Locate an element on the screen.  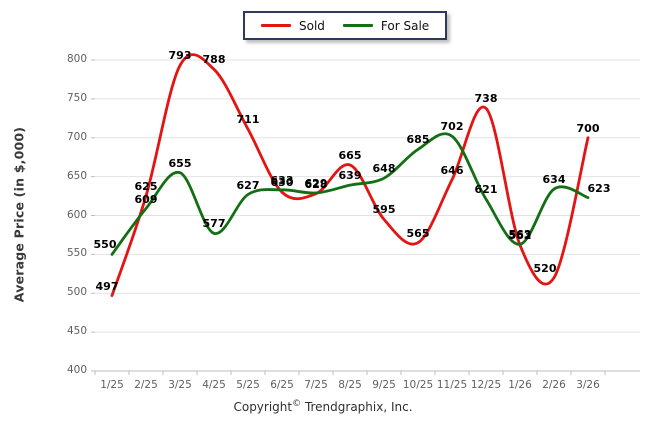
copyright-symbol: © is located at coordinates (297, 404).